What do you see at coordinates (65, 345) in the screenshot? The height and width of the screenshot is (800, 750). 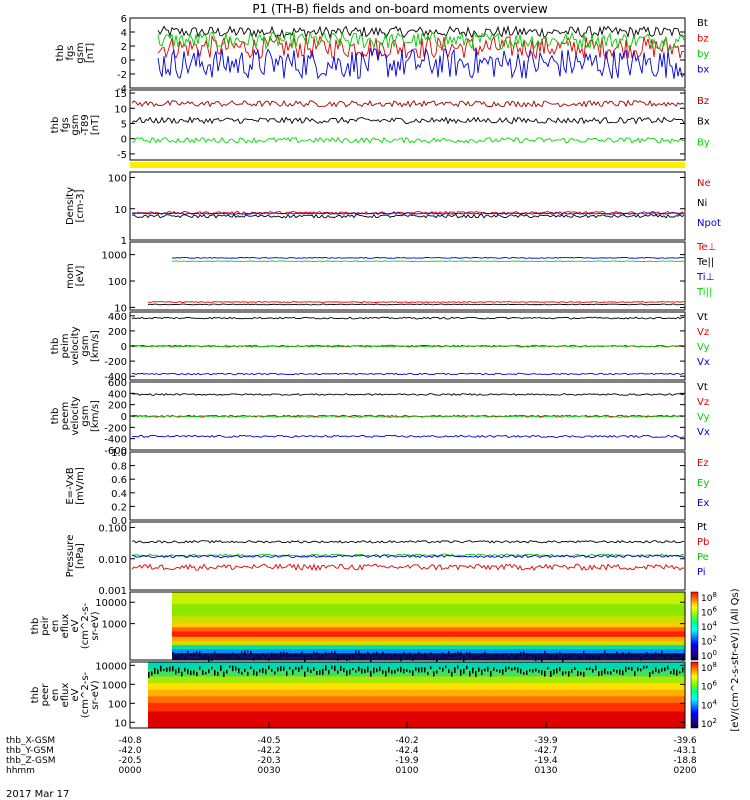 I see `y-axis-label: peim` at bounding box center [65, 345].